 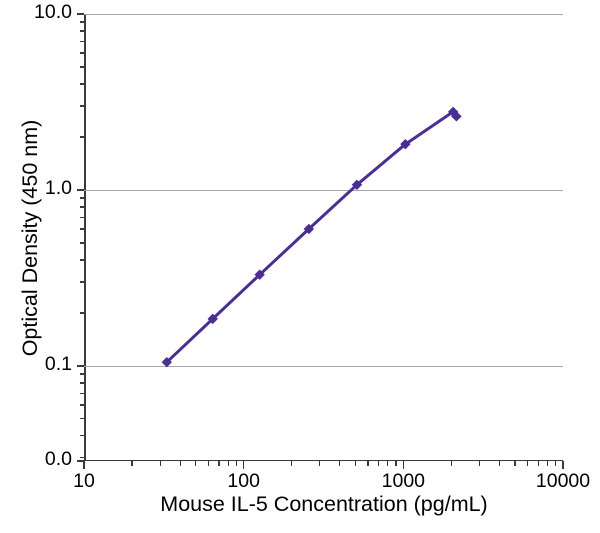 What do you see at coordinates (84, 481) in the screenshot?
I see `x-tick-label-10: 10` at bounding box center [84, 481].